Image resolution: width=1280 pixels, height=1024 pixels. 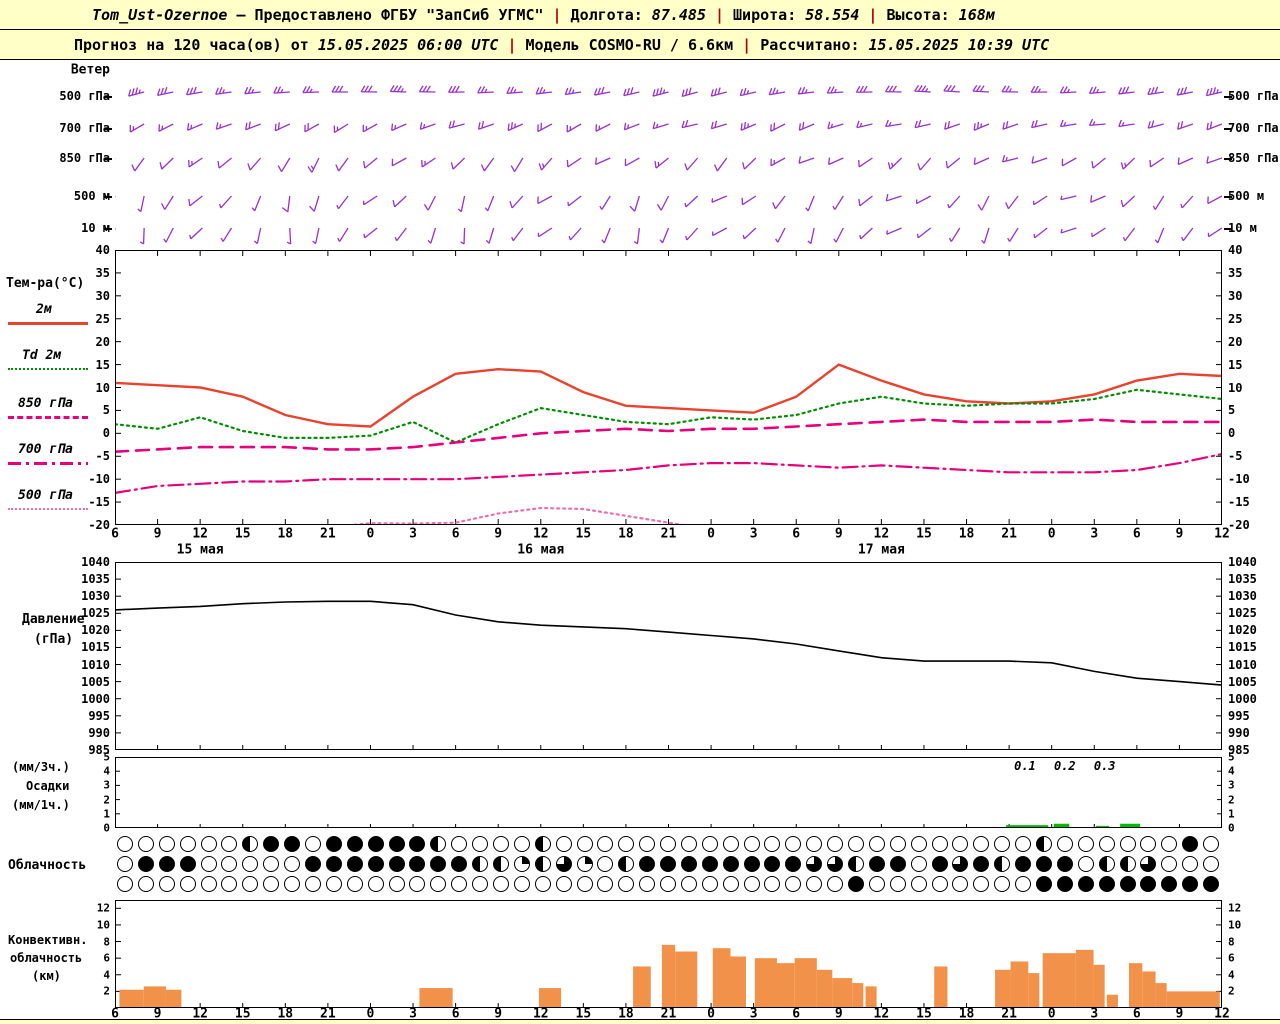 What do you see at coordinates (95, 579) in the screenshot?
I see `pressure-ytick-left: 1035` at bounding box center [95, 579].